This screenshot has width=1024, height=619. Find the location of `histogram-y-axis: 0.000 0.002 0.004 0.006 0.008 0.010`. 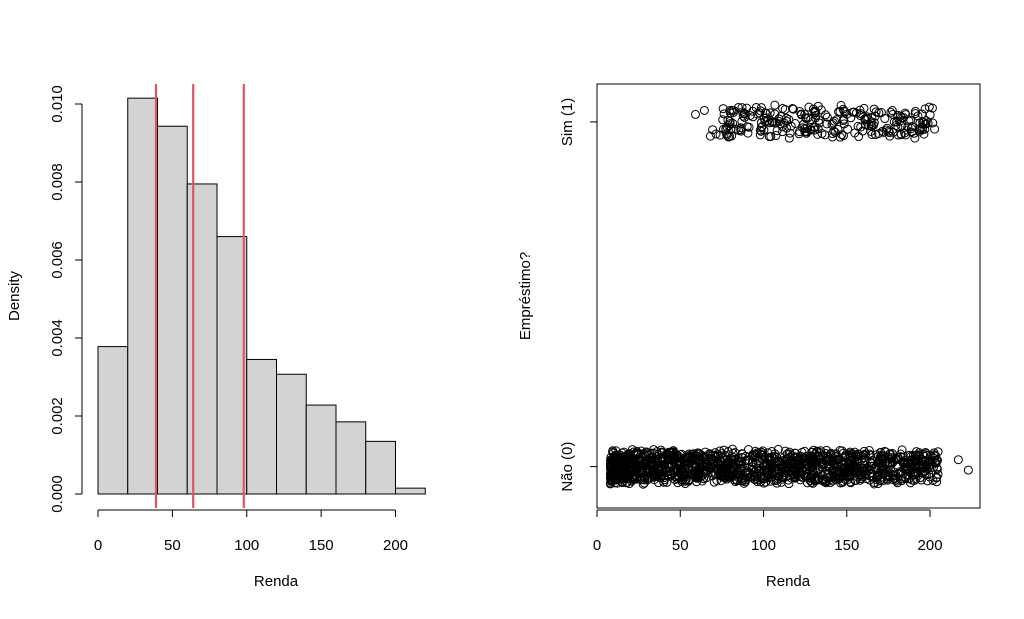

histogram-y-axis: 0.000 0.002 0.004 0.006 0.008 0.010 is located at coordinates (66, 299).